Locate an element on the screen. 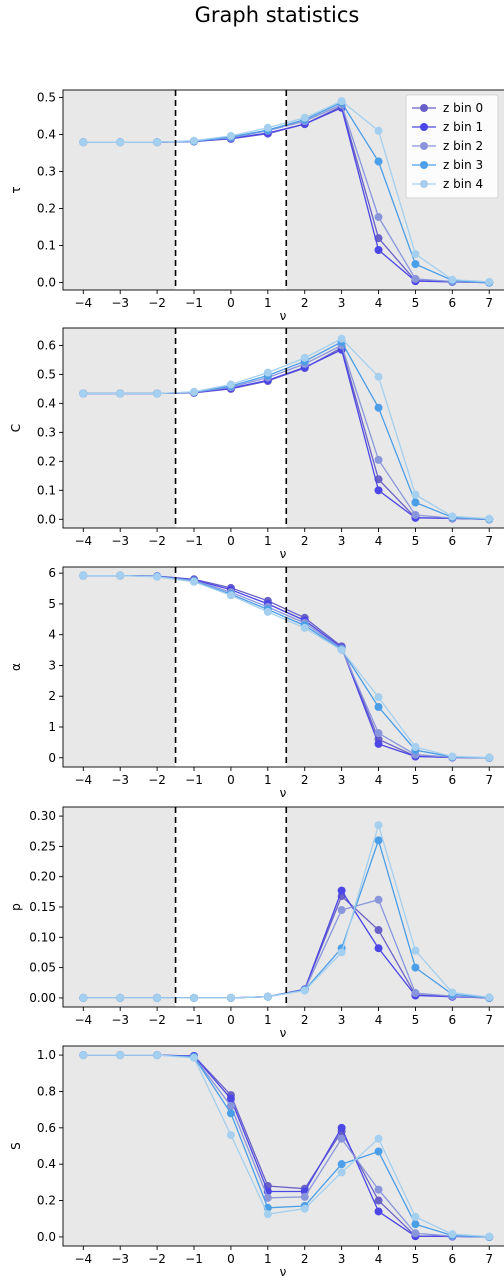  y-tick-label: 0.2 is located at coordinates (46, 209).